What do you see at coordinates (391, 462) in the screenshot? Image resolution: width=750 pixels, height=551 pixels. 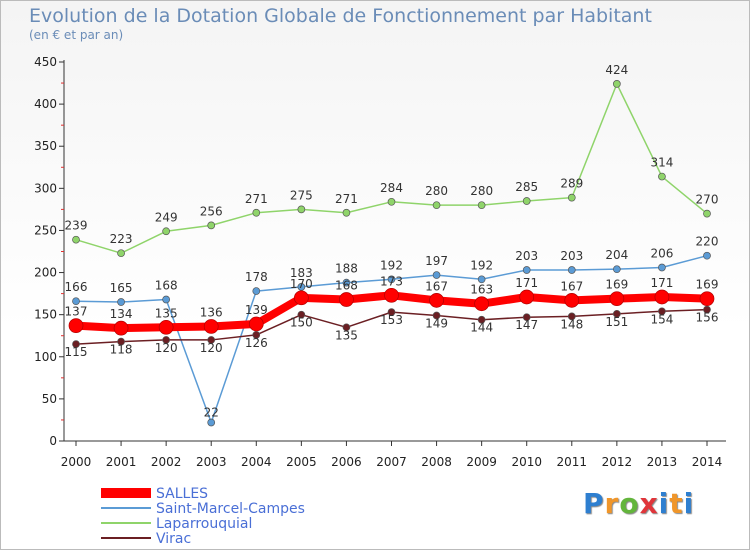 I see `x-tick-label: 2007` at bounding box center [391, 462].